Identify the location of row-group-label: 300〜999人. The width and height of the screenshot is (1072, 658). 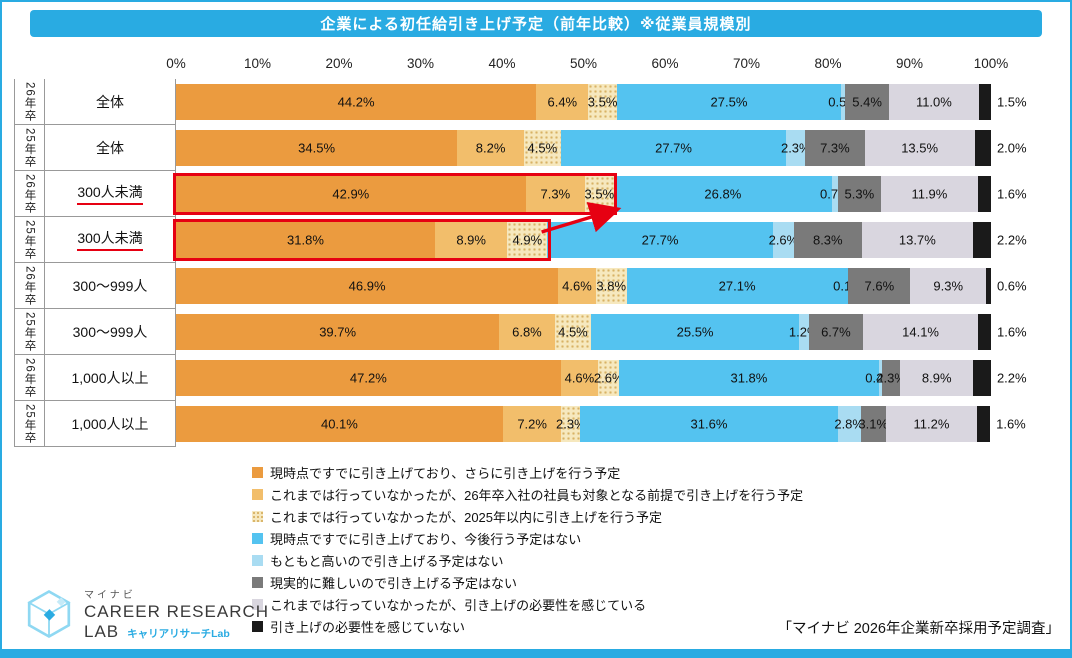
(110, 331).